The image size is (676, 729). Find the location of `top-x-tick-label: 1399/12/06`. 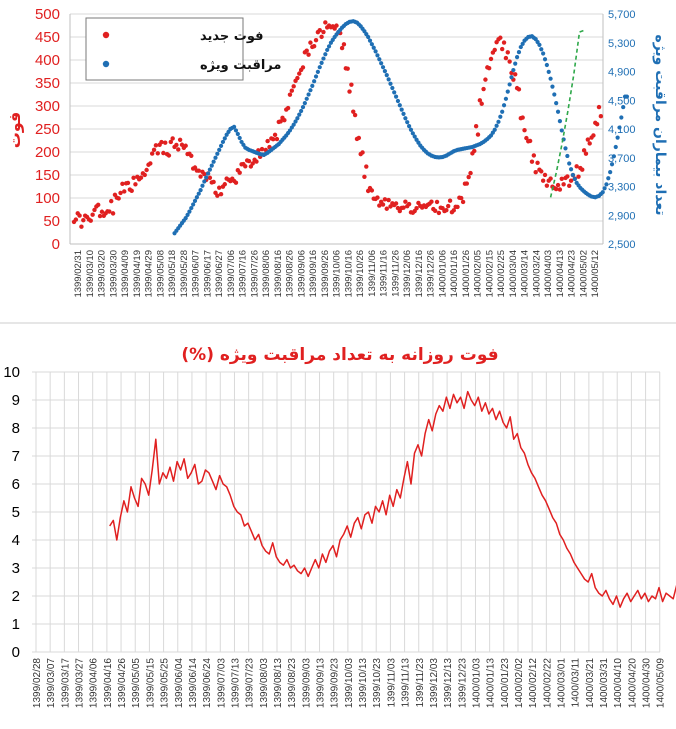

top-x-tick-label: 1399/12/06 is located at coordinates (407, 274).